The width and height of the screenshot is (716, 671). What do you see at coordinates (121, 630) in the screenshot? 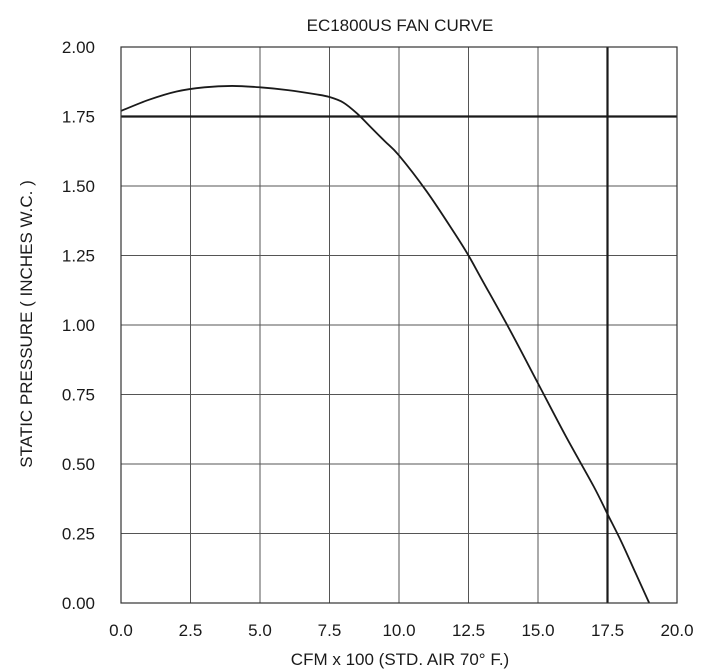
I see `x-tick-label: 0.0` at bounding box center [121, 630].